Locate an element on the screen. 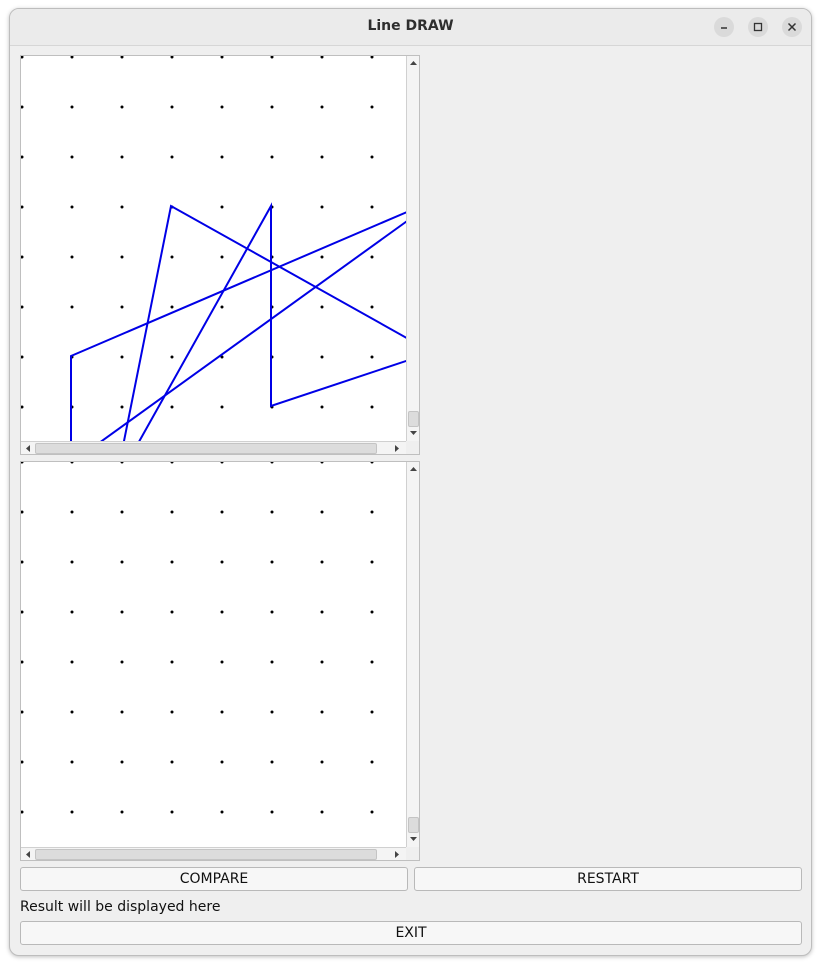  maximize-button is located at coordinates (758, 27).